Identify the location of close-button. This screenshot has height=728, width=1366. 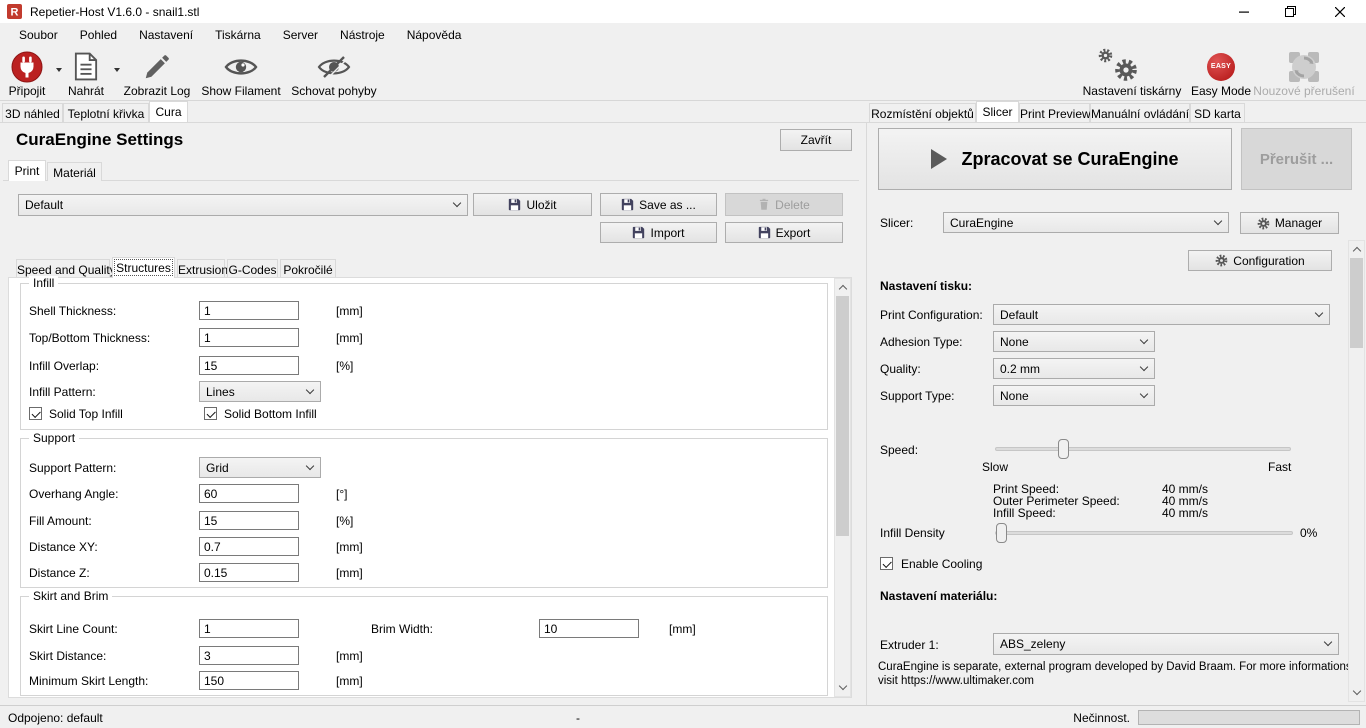
(1339, 11).